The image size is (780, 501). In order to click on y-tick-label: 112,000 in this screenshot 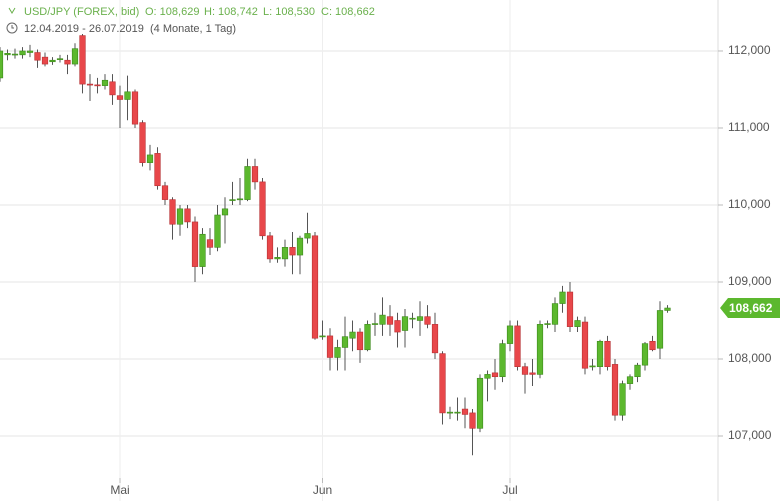, I will do `click(749, 50)`.